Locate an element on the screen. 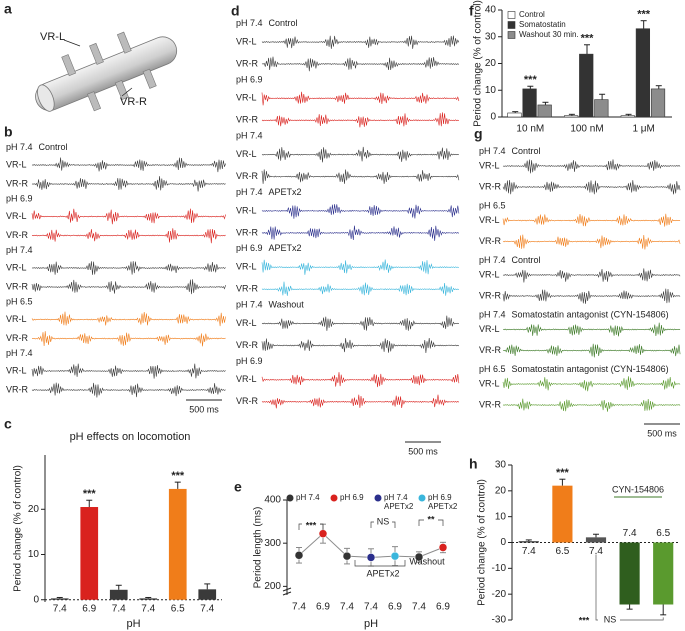 The height and width of the screenshot is (631, 685). condition-label: pH 6.9 is located at coordinates (249, 361).